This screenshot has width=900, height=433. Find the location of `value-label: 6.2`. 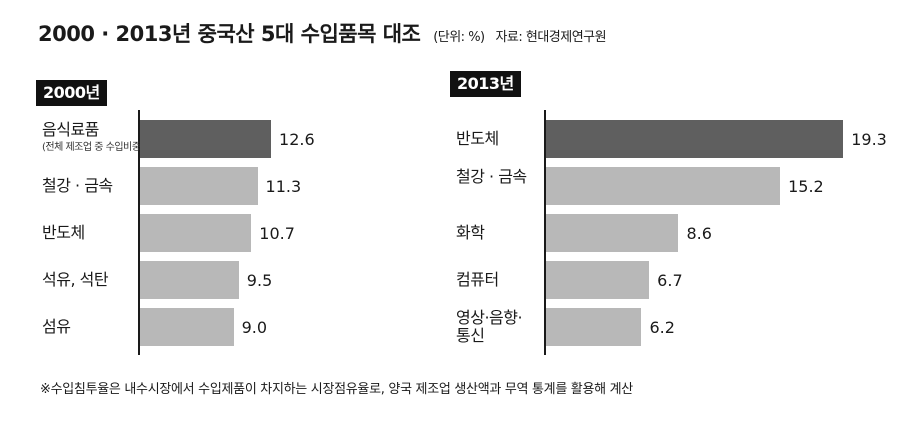

value-label: 6.2 is located at coordinates (662, 327).